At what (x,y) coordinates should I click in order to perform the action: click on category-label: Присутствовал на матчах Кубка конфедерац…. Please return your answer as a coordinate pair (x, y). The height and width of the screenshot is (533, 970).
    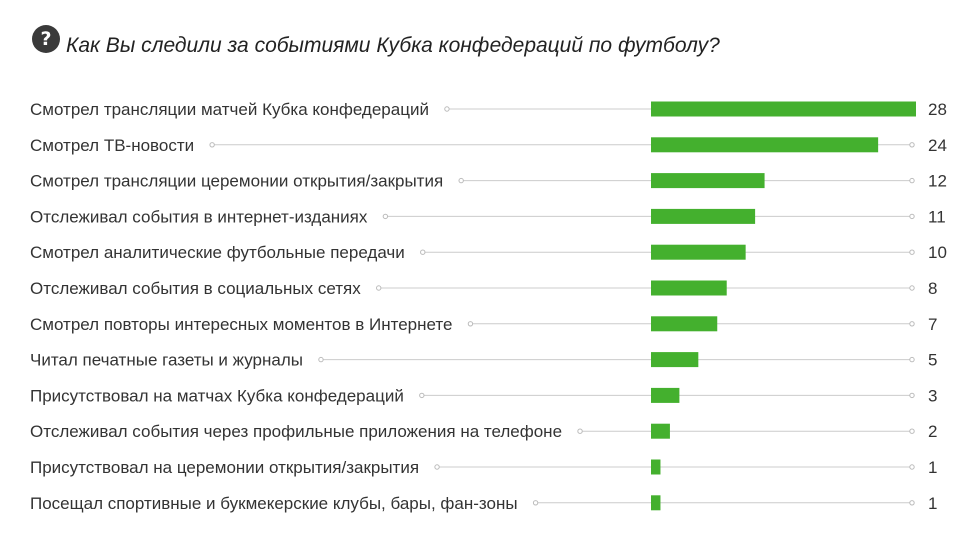
    Looking at the image, I should click on (217, 395).